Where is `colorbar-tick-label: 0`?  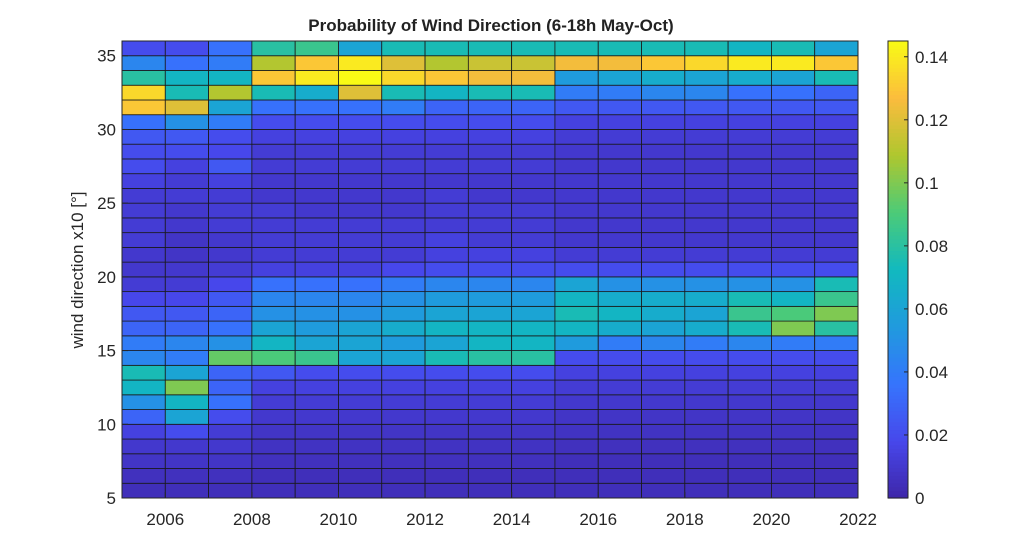
colorbar-tick-label: 0 is located at coordinates (919, 498).